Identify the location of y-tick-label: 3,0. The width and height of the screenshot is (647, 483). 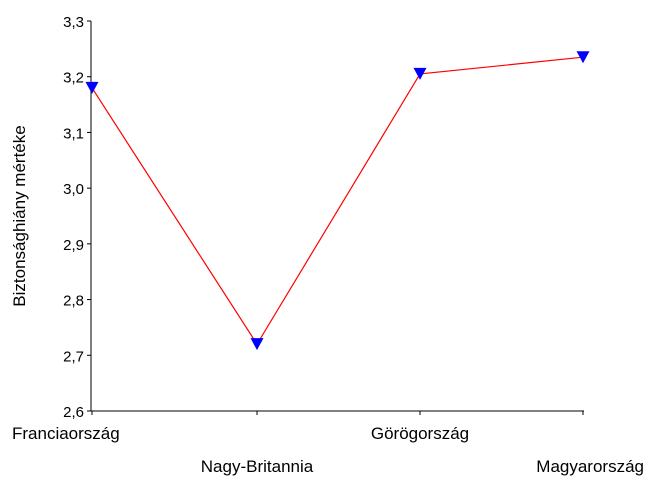
(73, 189).